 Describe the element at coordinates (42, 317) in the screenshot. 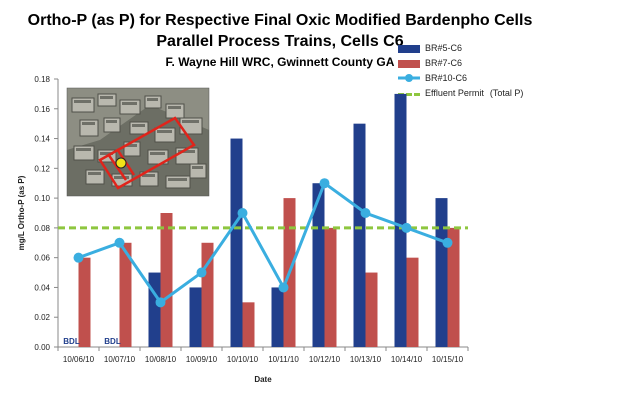

I see `y-tick-label: 0.02` at that location.